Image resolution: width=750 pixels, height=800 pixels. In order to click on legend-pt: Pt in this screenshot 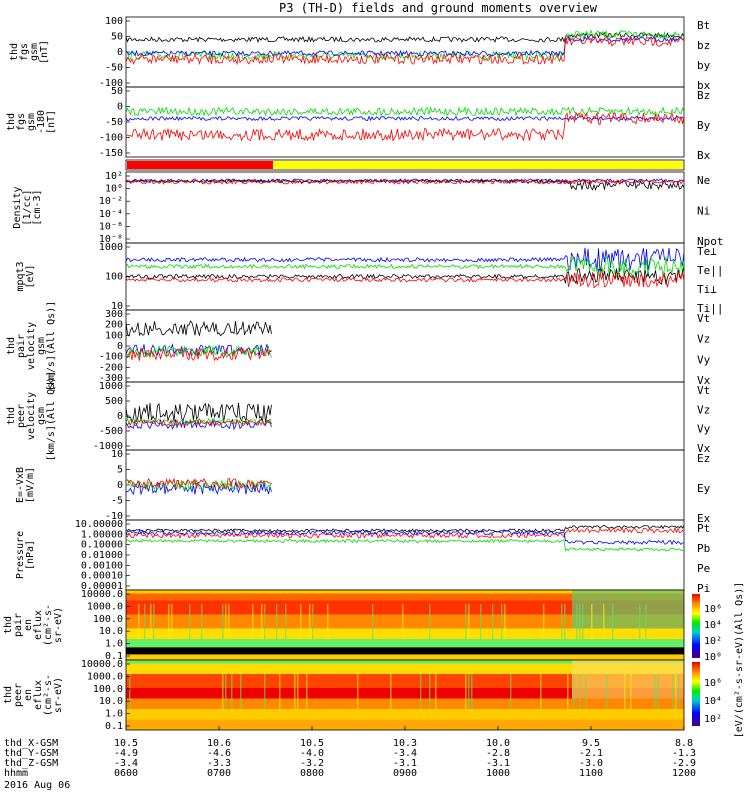, I will do `click(703, 528)`.